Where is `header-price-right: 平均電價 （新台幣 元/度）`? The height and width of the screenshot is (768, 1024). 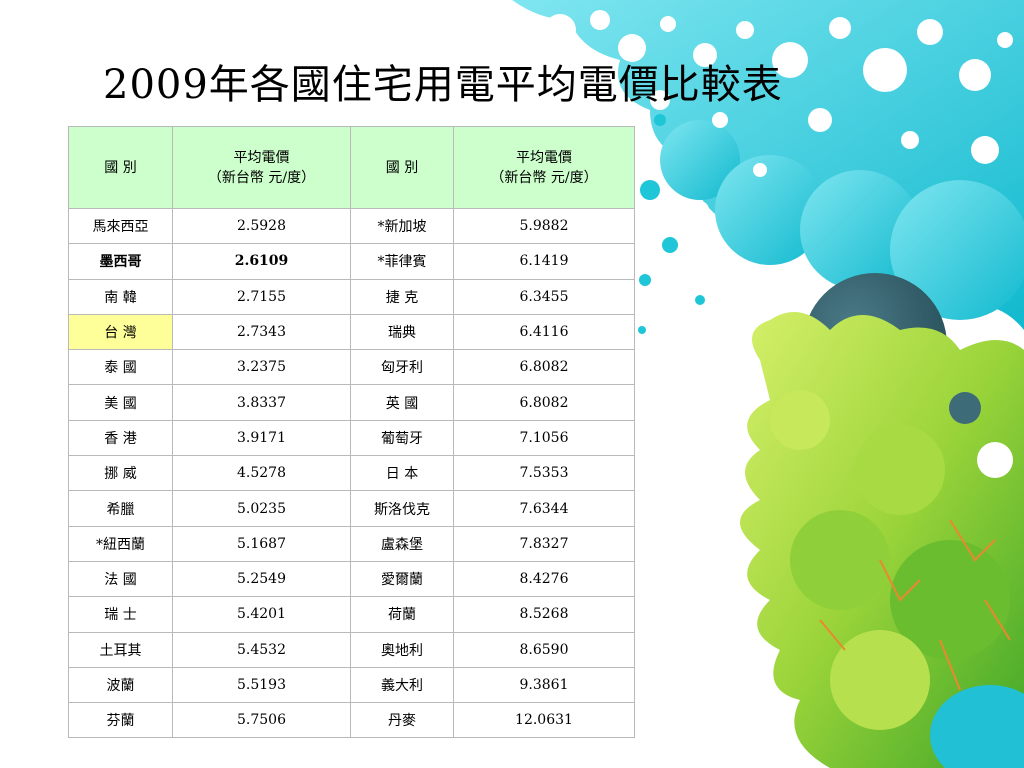 header-price-right: 平均電價 （新台幣 元/度） is located at coordinates (544, 167).